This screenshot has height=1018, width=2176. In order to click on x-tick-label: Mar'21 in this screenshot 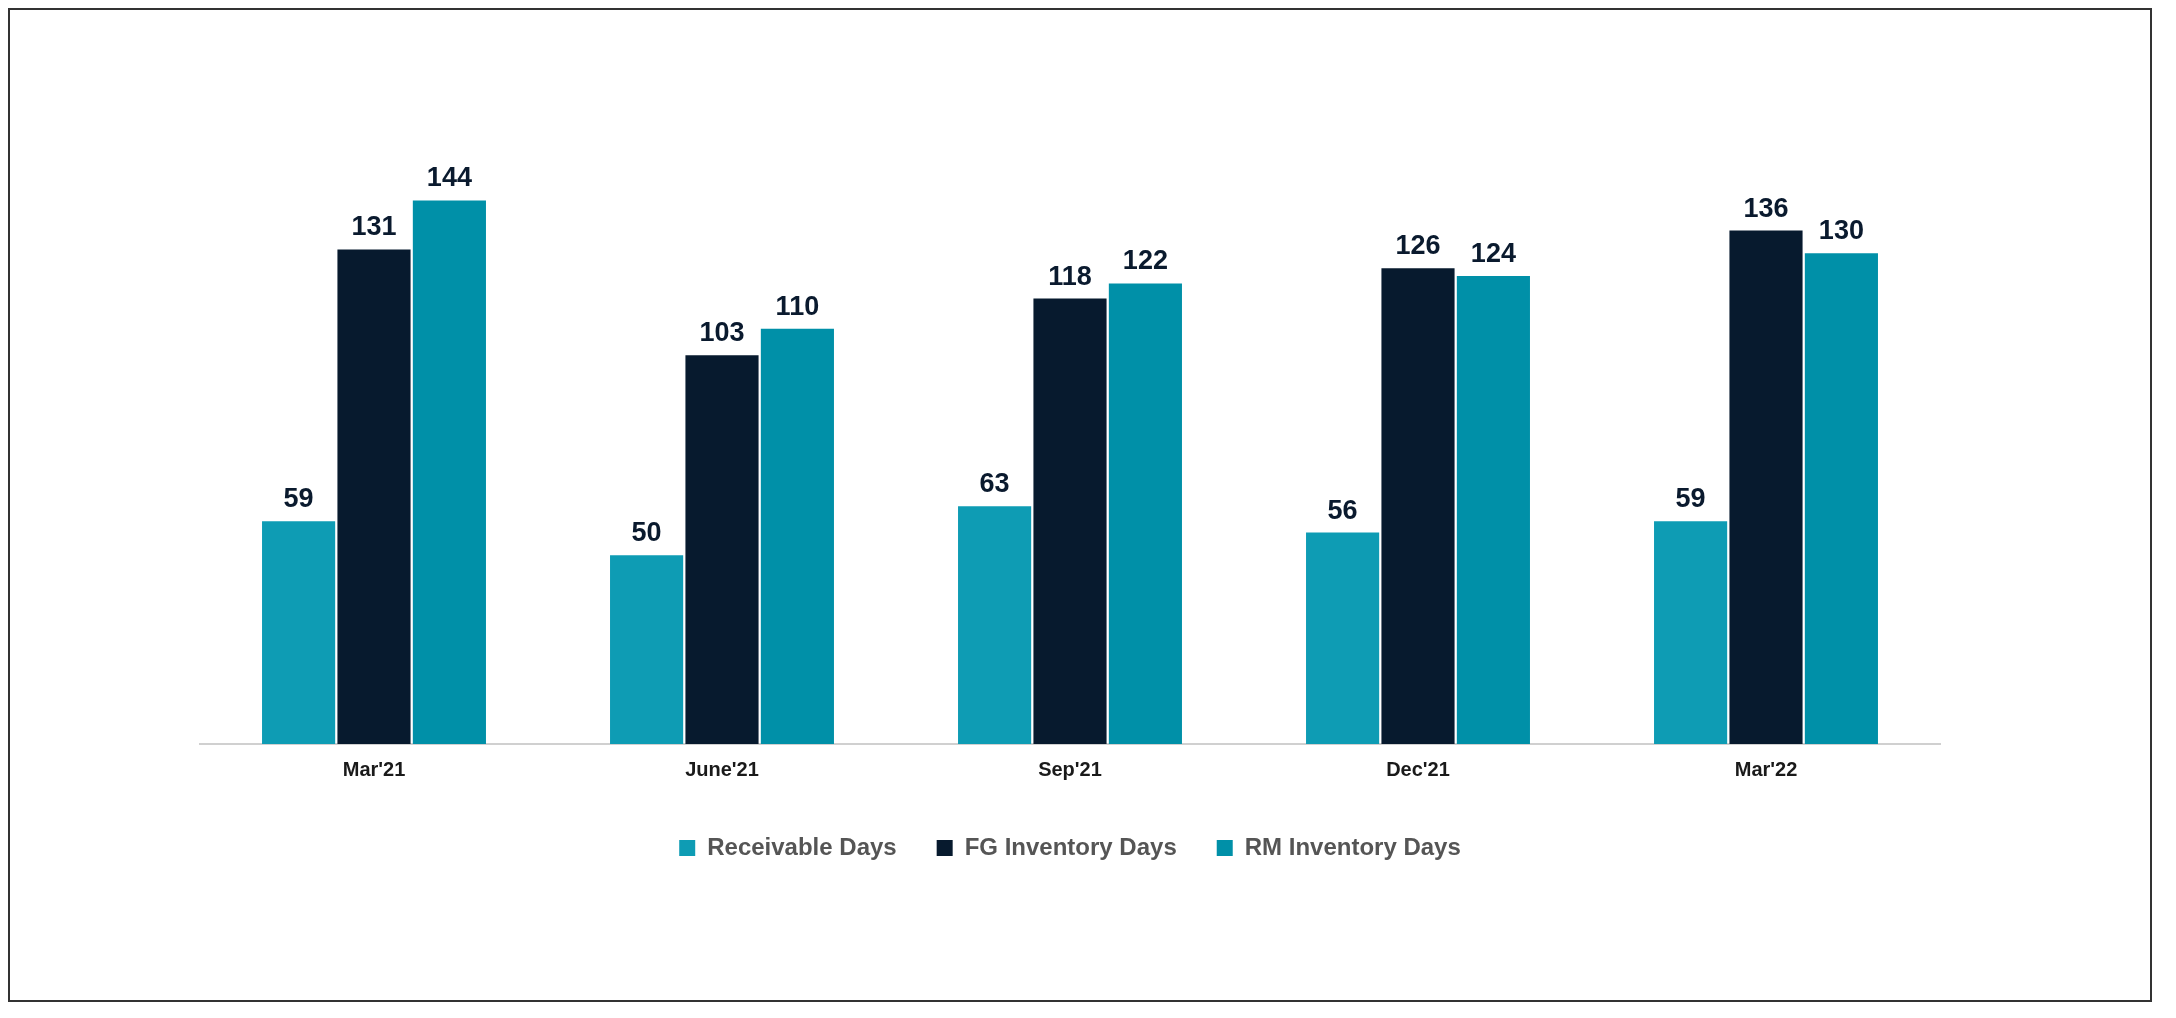, I will do `click(374, 768)`.